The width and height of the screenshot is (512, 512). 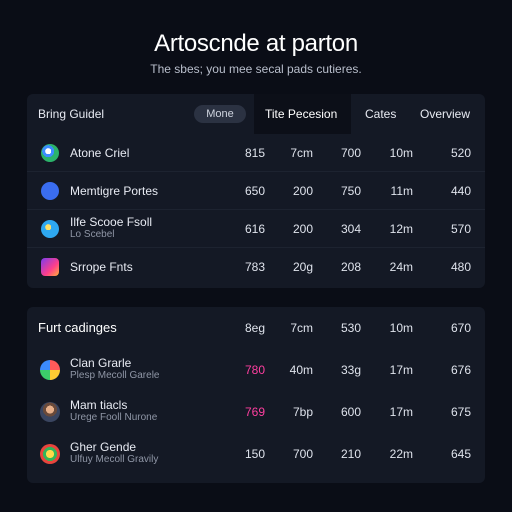 What do you see at coordinates (71, 114) in the screenshot?
I see `table-title: Bring Guidel` at bounding box center [71, 114].